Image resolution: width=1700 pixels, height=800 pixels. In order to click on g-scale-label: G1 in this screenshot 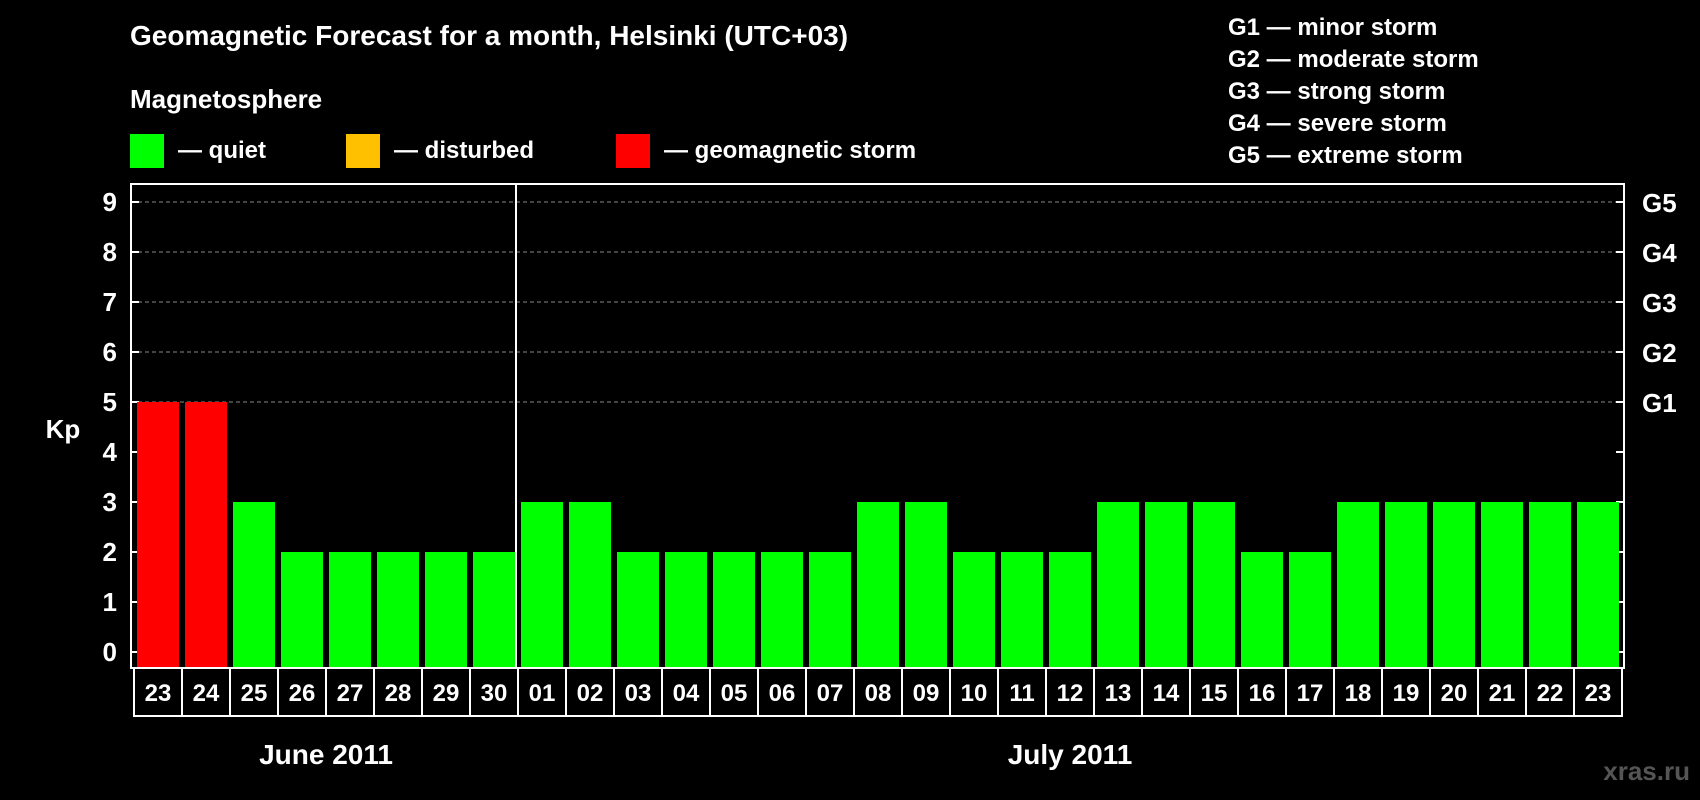, I will do `click(1659, 403)`.